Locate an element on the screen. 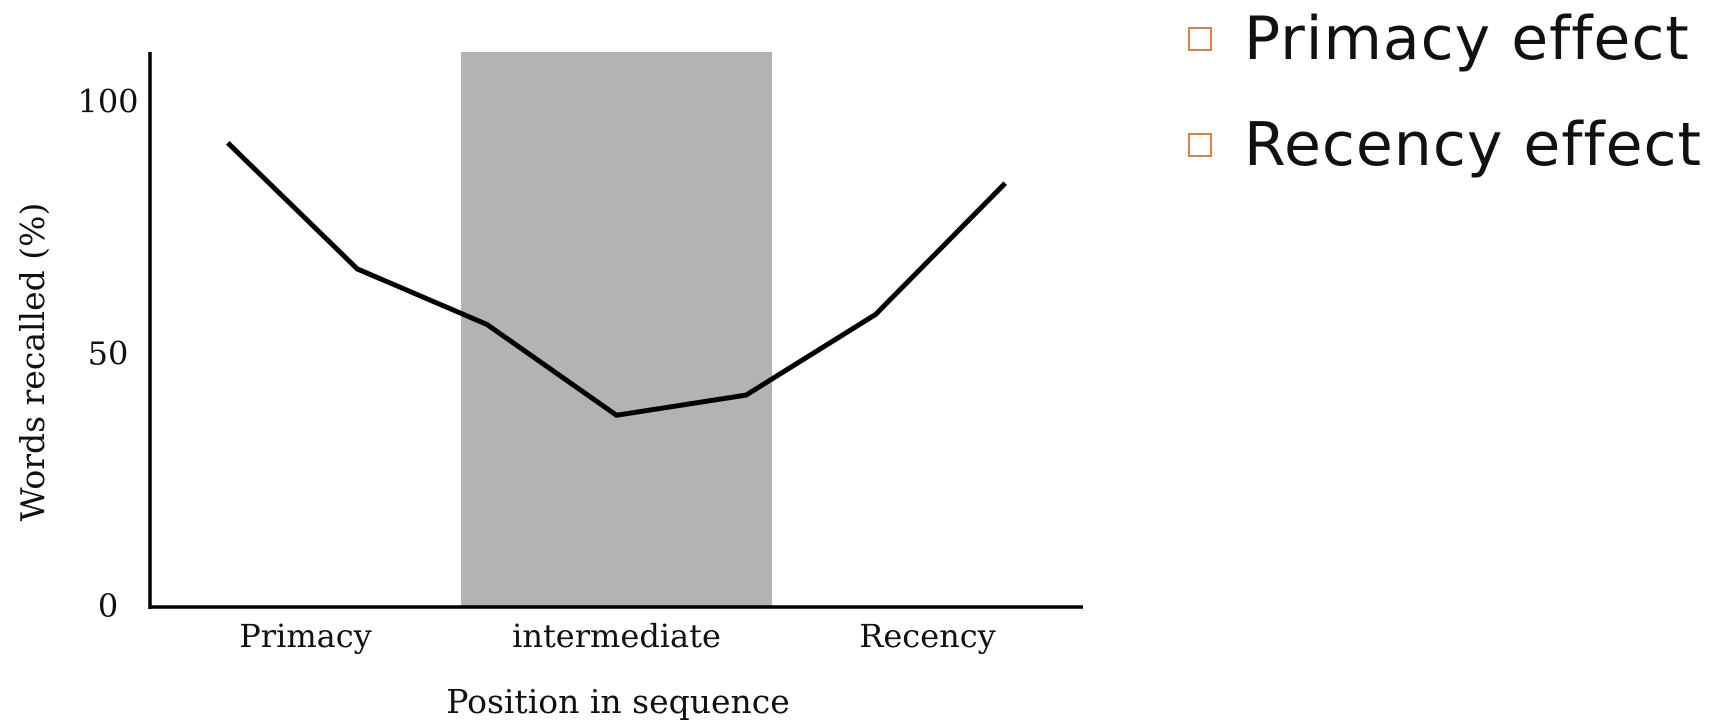 This screenshot has height=720, width=1710. x-category-labels: Primacy intermediate Recency is located at coordinates (617, 636).